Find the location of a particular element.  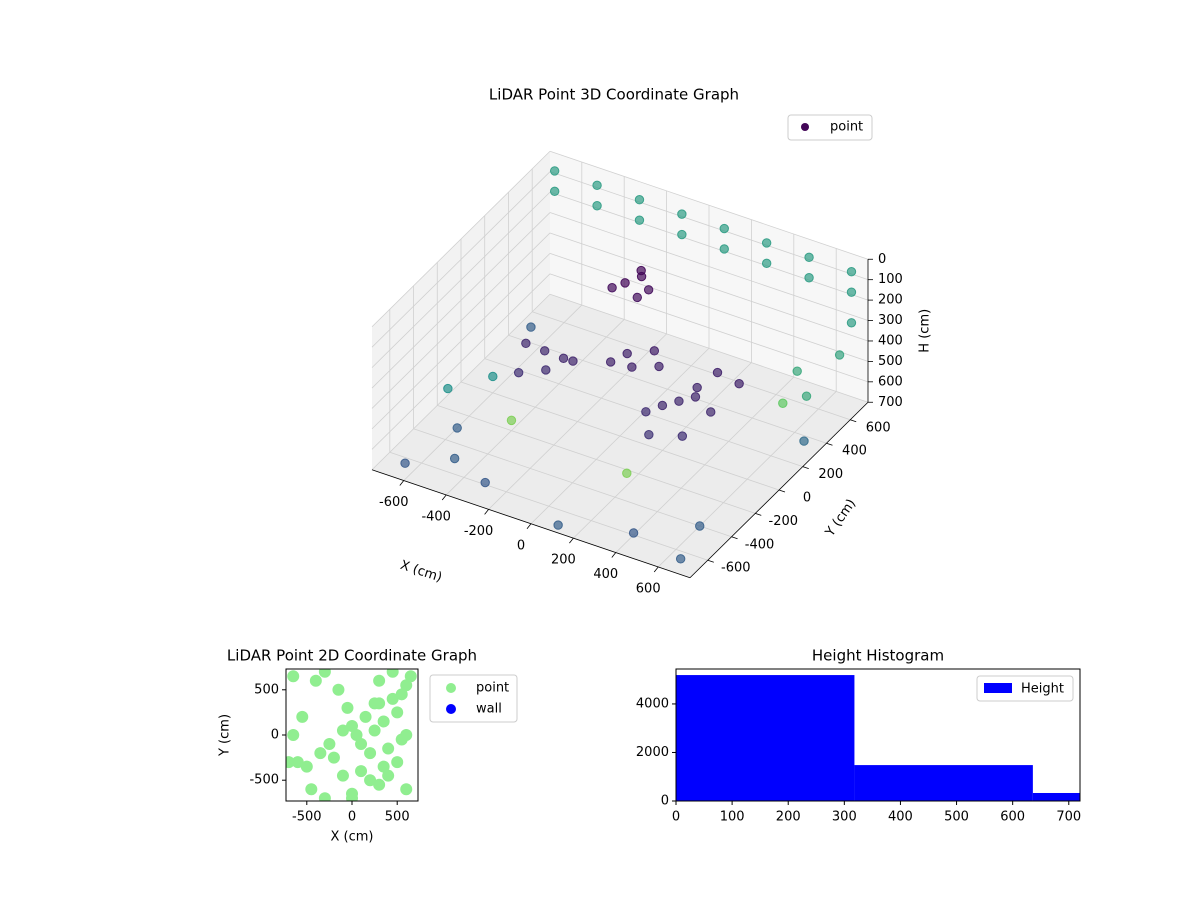

z-tick-label: 700 is located at coordinates (890, 402).